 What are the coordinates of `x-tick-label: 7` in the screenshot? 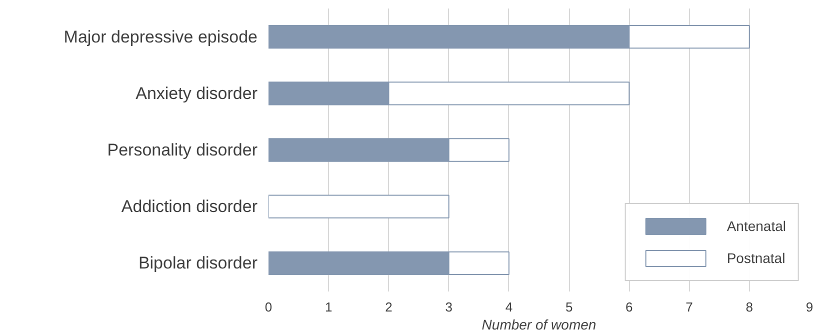 It's located at (689, 307).